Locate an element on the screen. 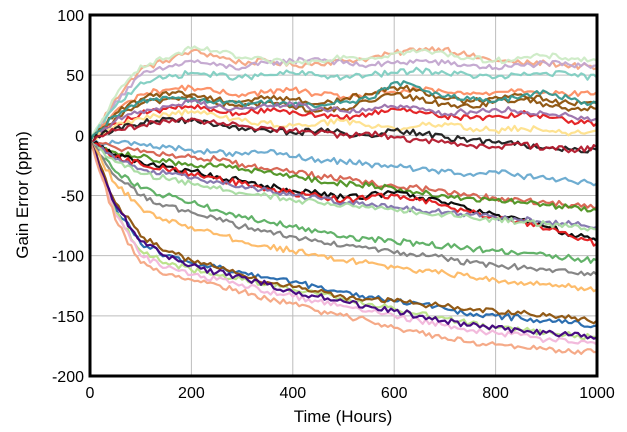 The width and height of the screenshot is (627, 432). y-axis-title: Gain Error (ppm) is located at coordinates (22, 195).